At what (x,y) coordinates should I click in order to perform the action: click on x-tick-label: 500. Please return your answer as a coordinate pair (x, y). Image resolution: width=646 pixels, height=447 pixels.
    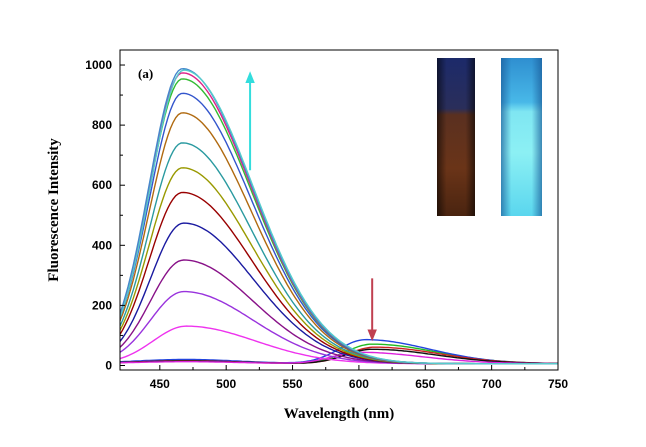
    Looking at the image, I should click on (226, 384).